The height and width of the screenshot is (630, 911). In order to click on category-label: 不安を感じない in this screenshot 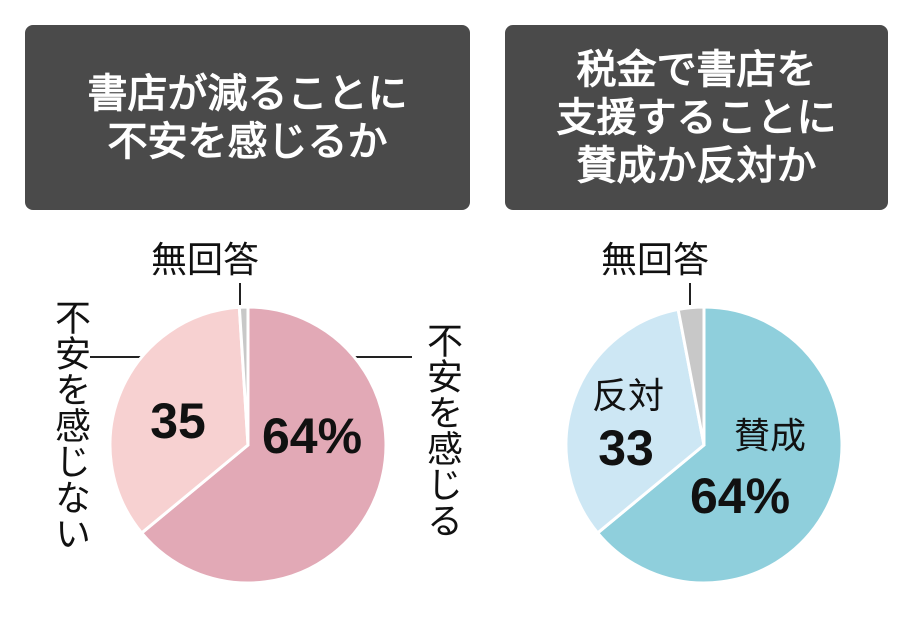, I will do `click(69, 425)`.